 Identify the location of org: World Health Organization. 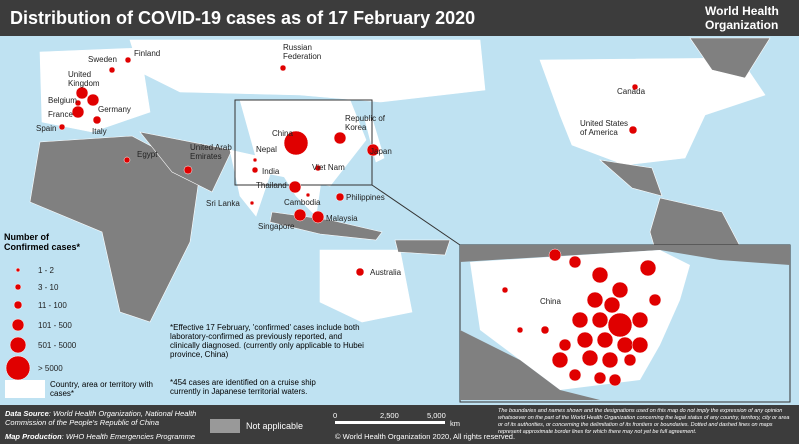
(742, 18).